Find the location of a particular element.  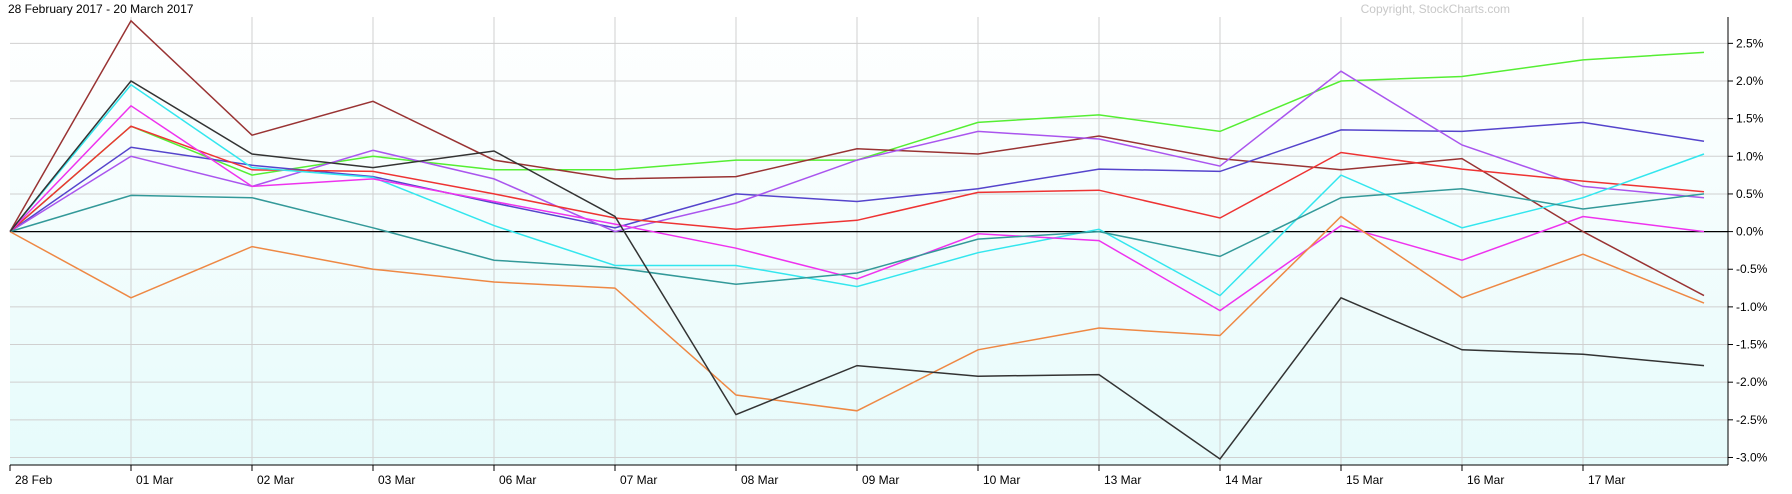

y-tick-label: 0.0% is located at coordinates (1750, 232).